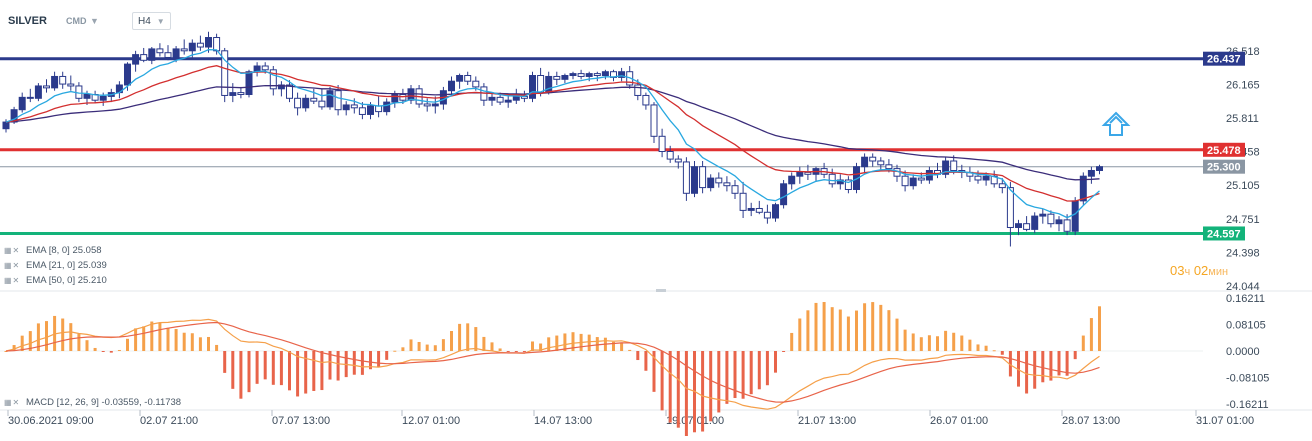  What do you see at coordinates (1247, 405) in the screenshot?
I see `macd-tick-label: -0.16211` at bounding box center [1247, 405].